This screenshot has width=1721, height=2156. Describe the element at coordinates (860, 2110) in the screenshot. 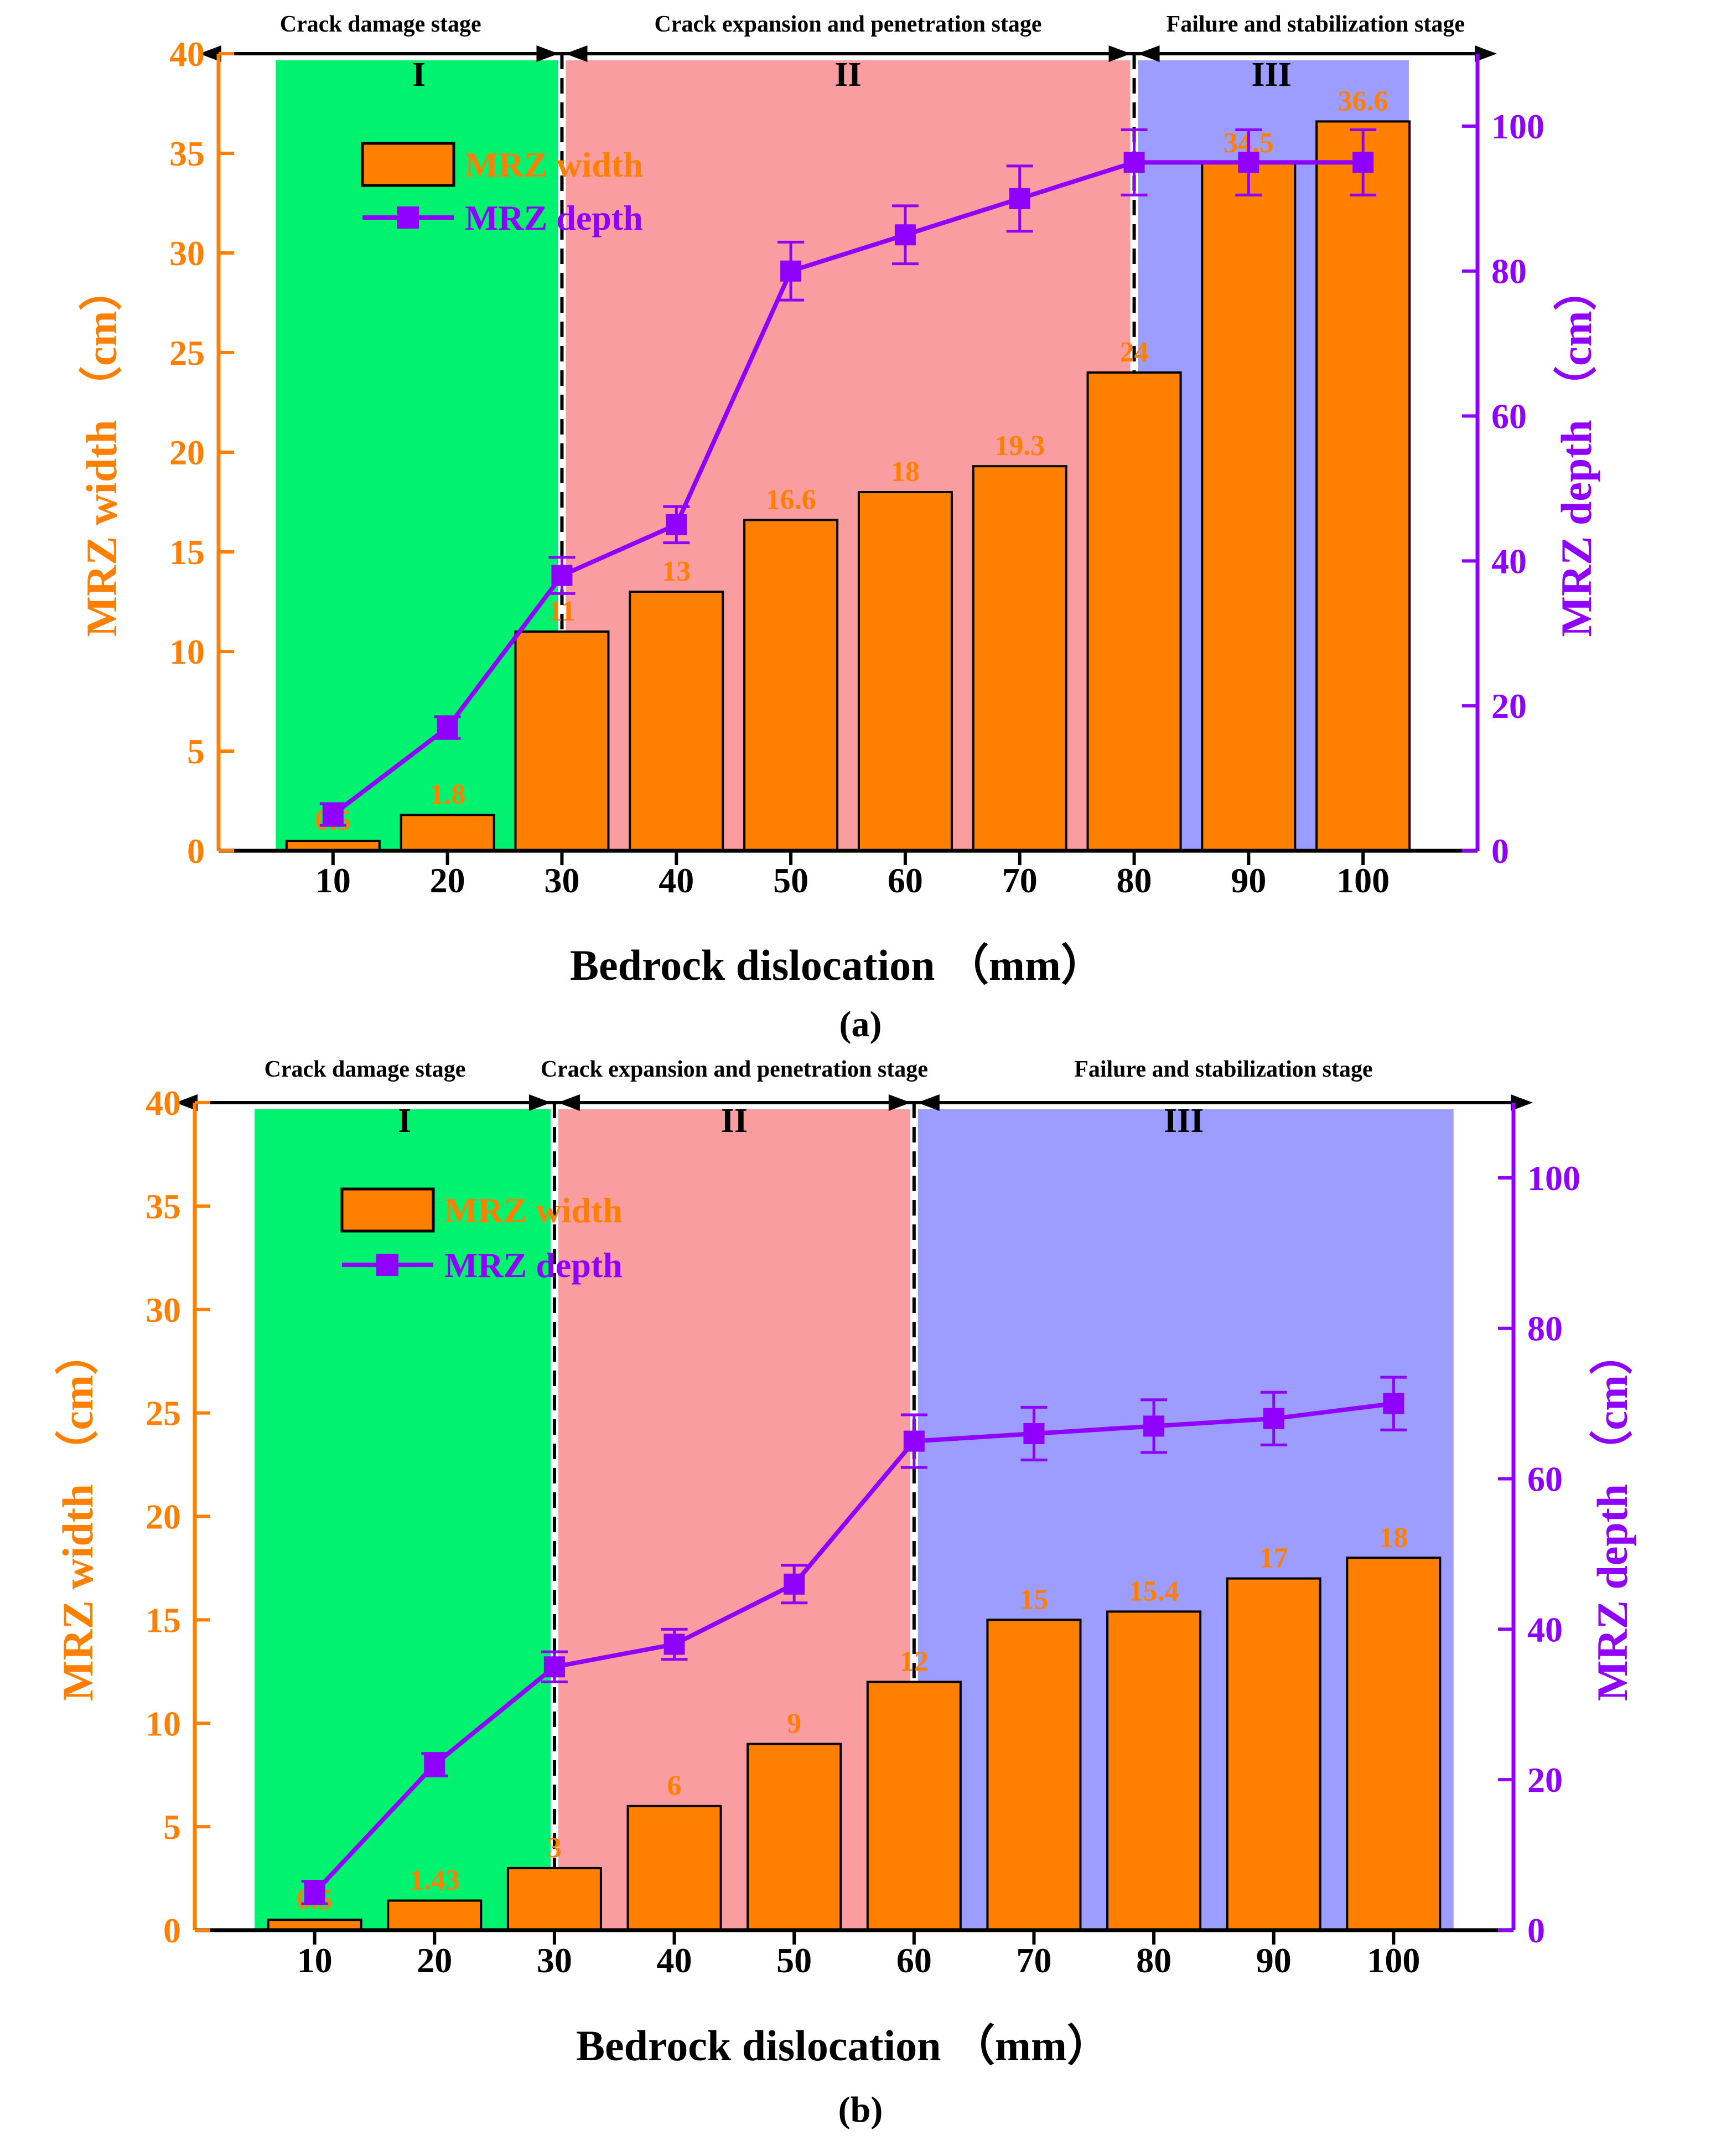

I see `panel-label: (b)` at that location.